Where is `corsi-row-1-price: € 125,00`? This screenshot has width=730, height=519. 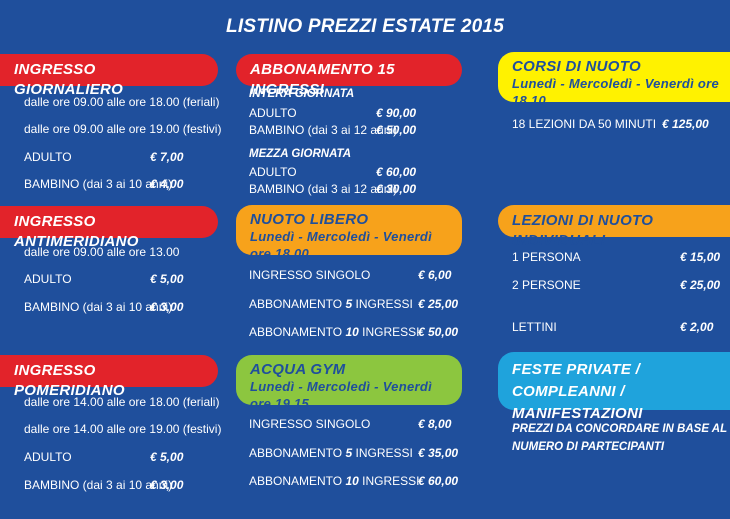 corsi-row-1-price: € 125,00 is located at coordinates (685, 124).